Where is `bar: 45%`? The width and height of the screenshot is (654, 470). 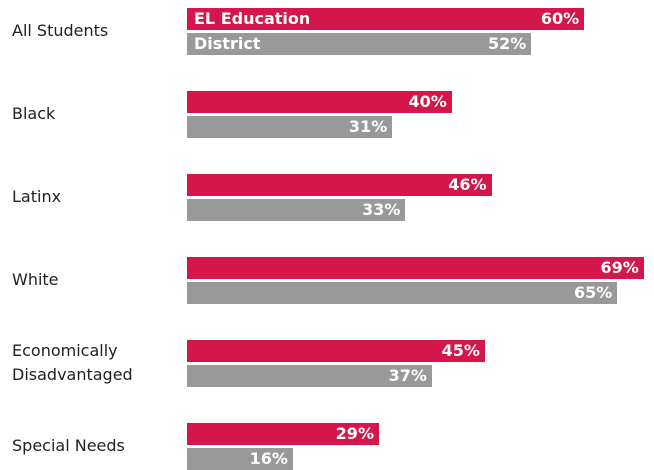
bar: 45% is located at coordinates (336, 351).